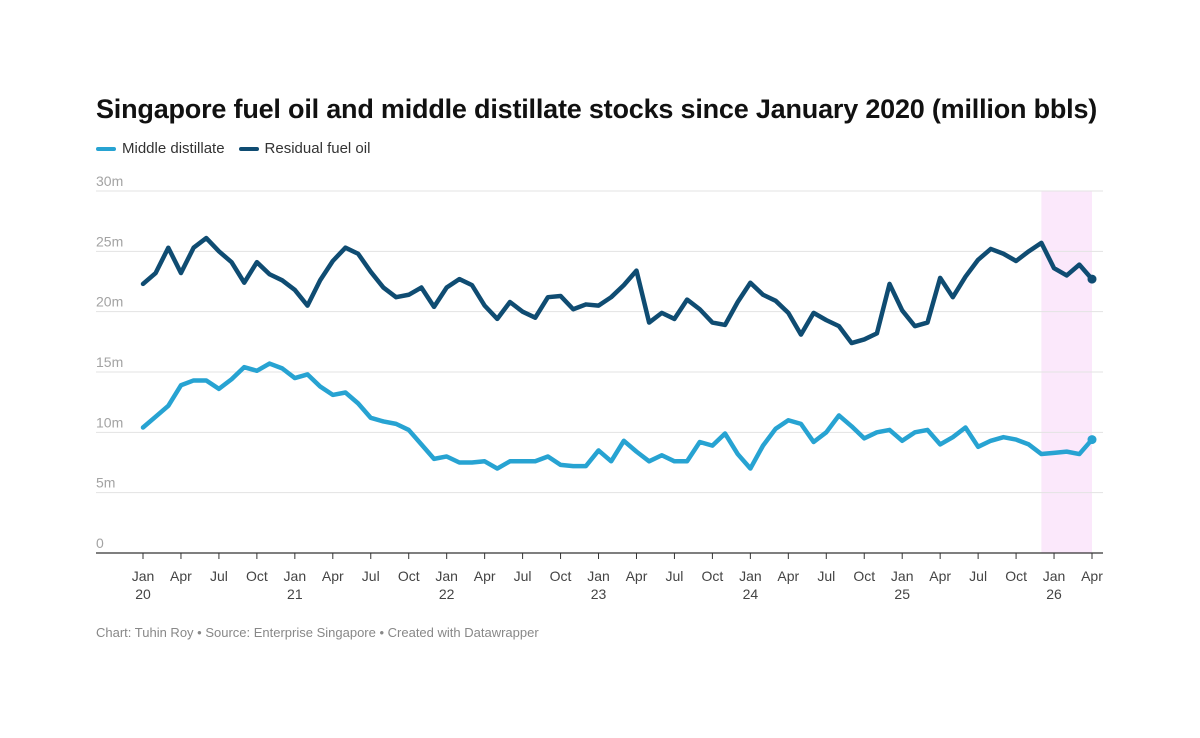 This screenshot has height=738, width=1200. I want to click on y-tick-label: 0, so click(100, 543).